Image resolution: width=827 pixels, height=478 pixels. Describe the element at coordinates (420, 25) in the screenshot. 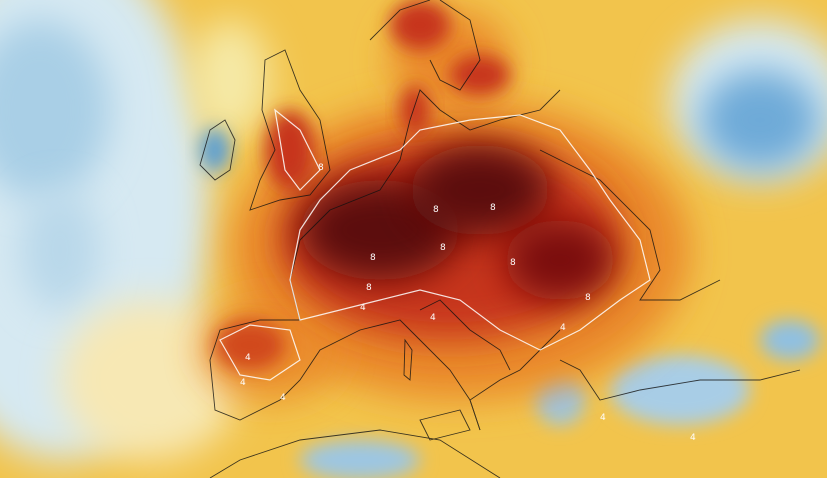

I see `norway-hot` at that location.